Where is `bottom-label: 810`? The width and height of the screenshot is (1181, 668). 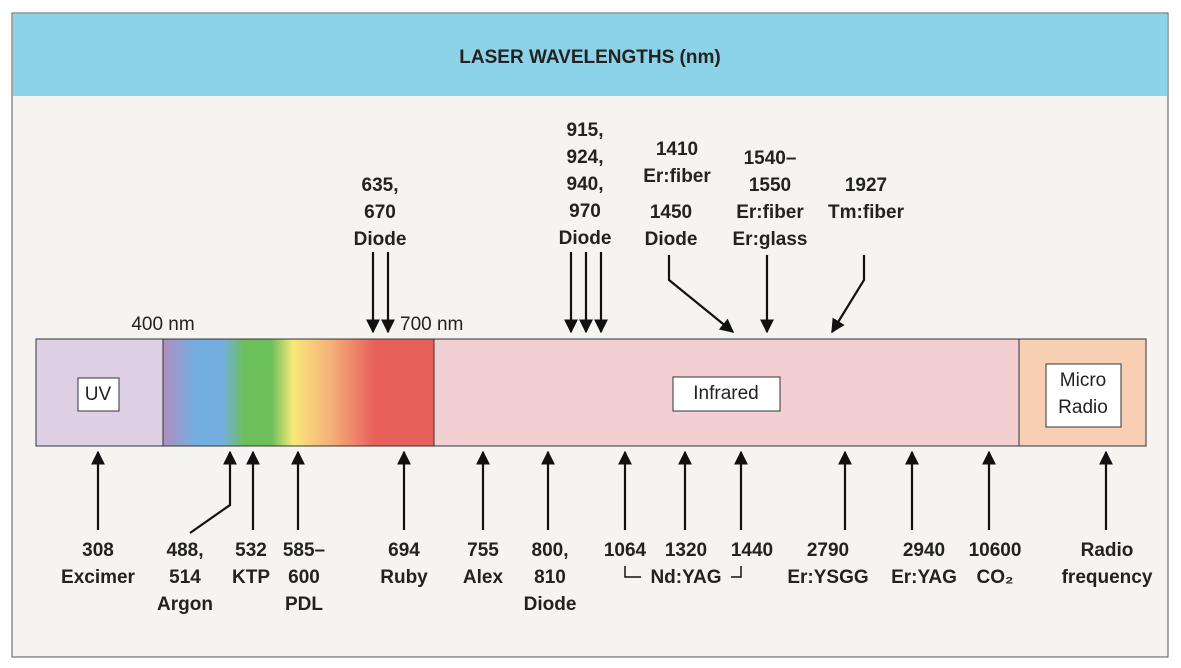 bottom-label: 810 is located at coordinates (550, 577).